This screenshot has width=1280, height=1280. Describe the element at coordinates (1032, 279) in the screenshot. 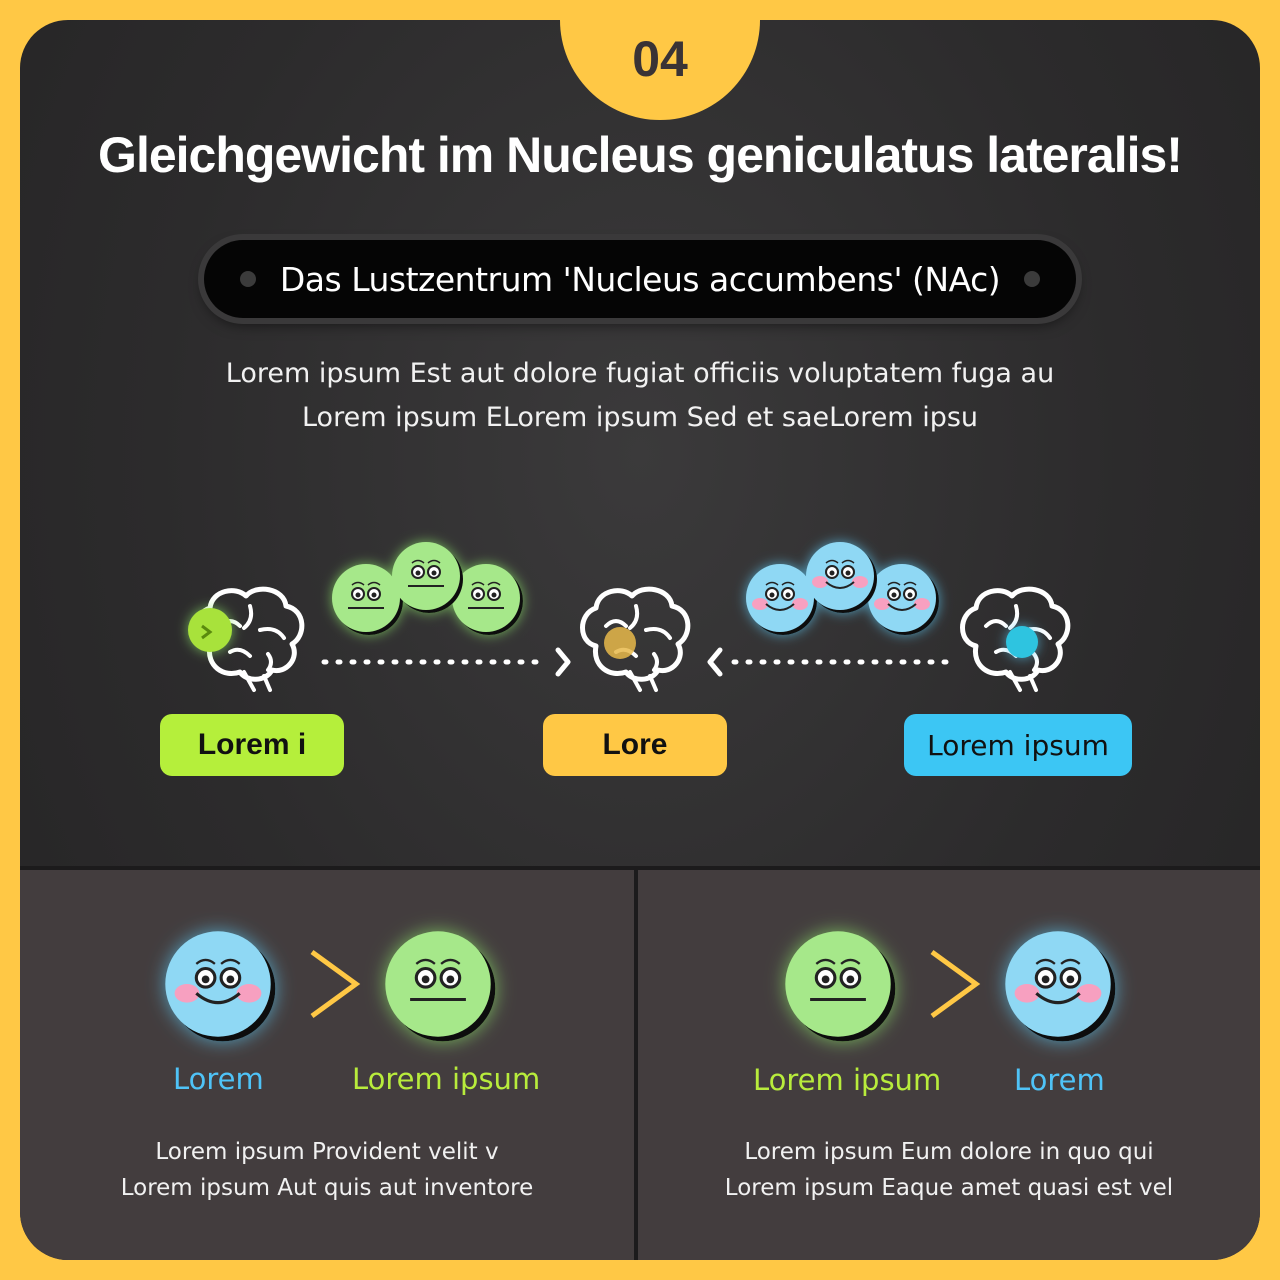

I see `pill-dot-right` at that location.